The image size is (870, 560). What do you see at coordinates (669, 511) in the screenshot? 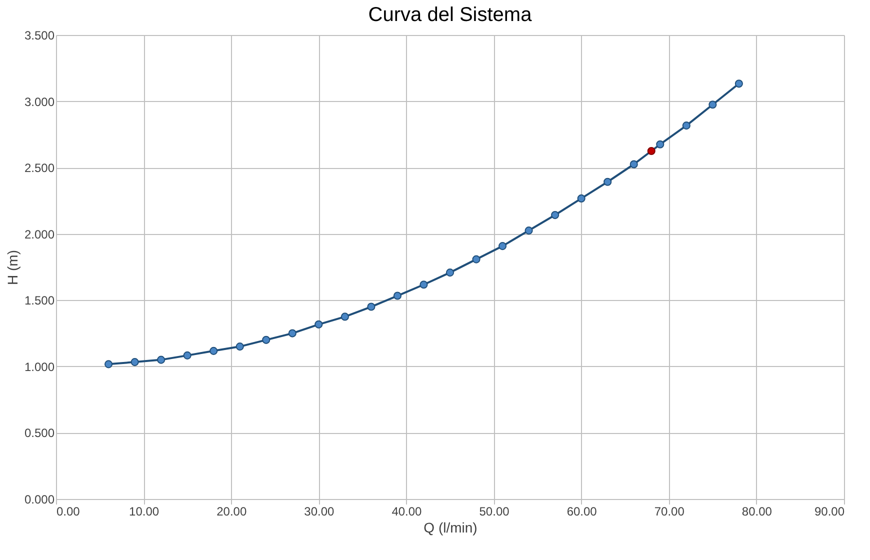
I see `x-tick-label: 70.00` at bounding box center [669, 511].